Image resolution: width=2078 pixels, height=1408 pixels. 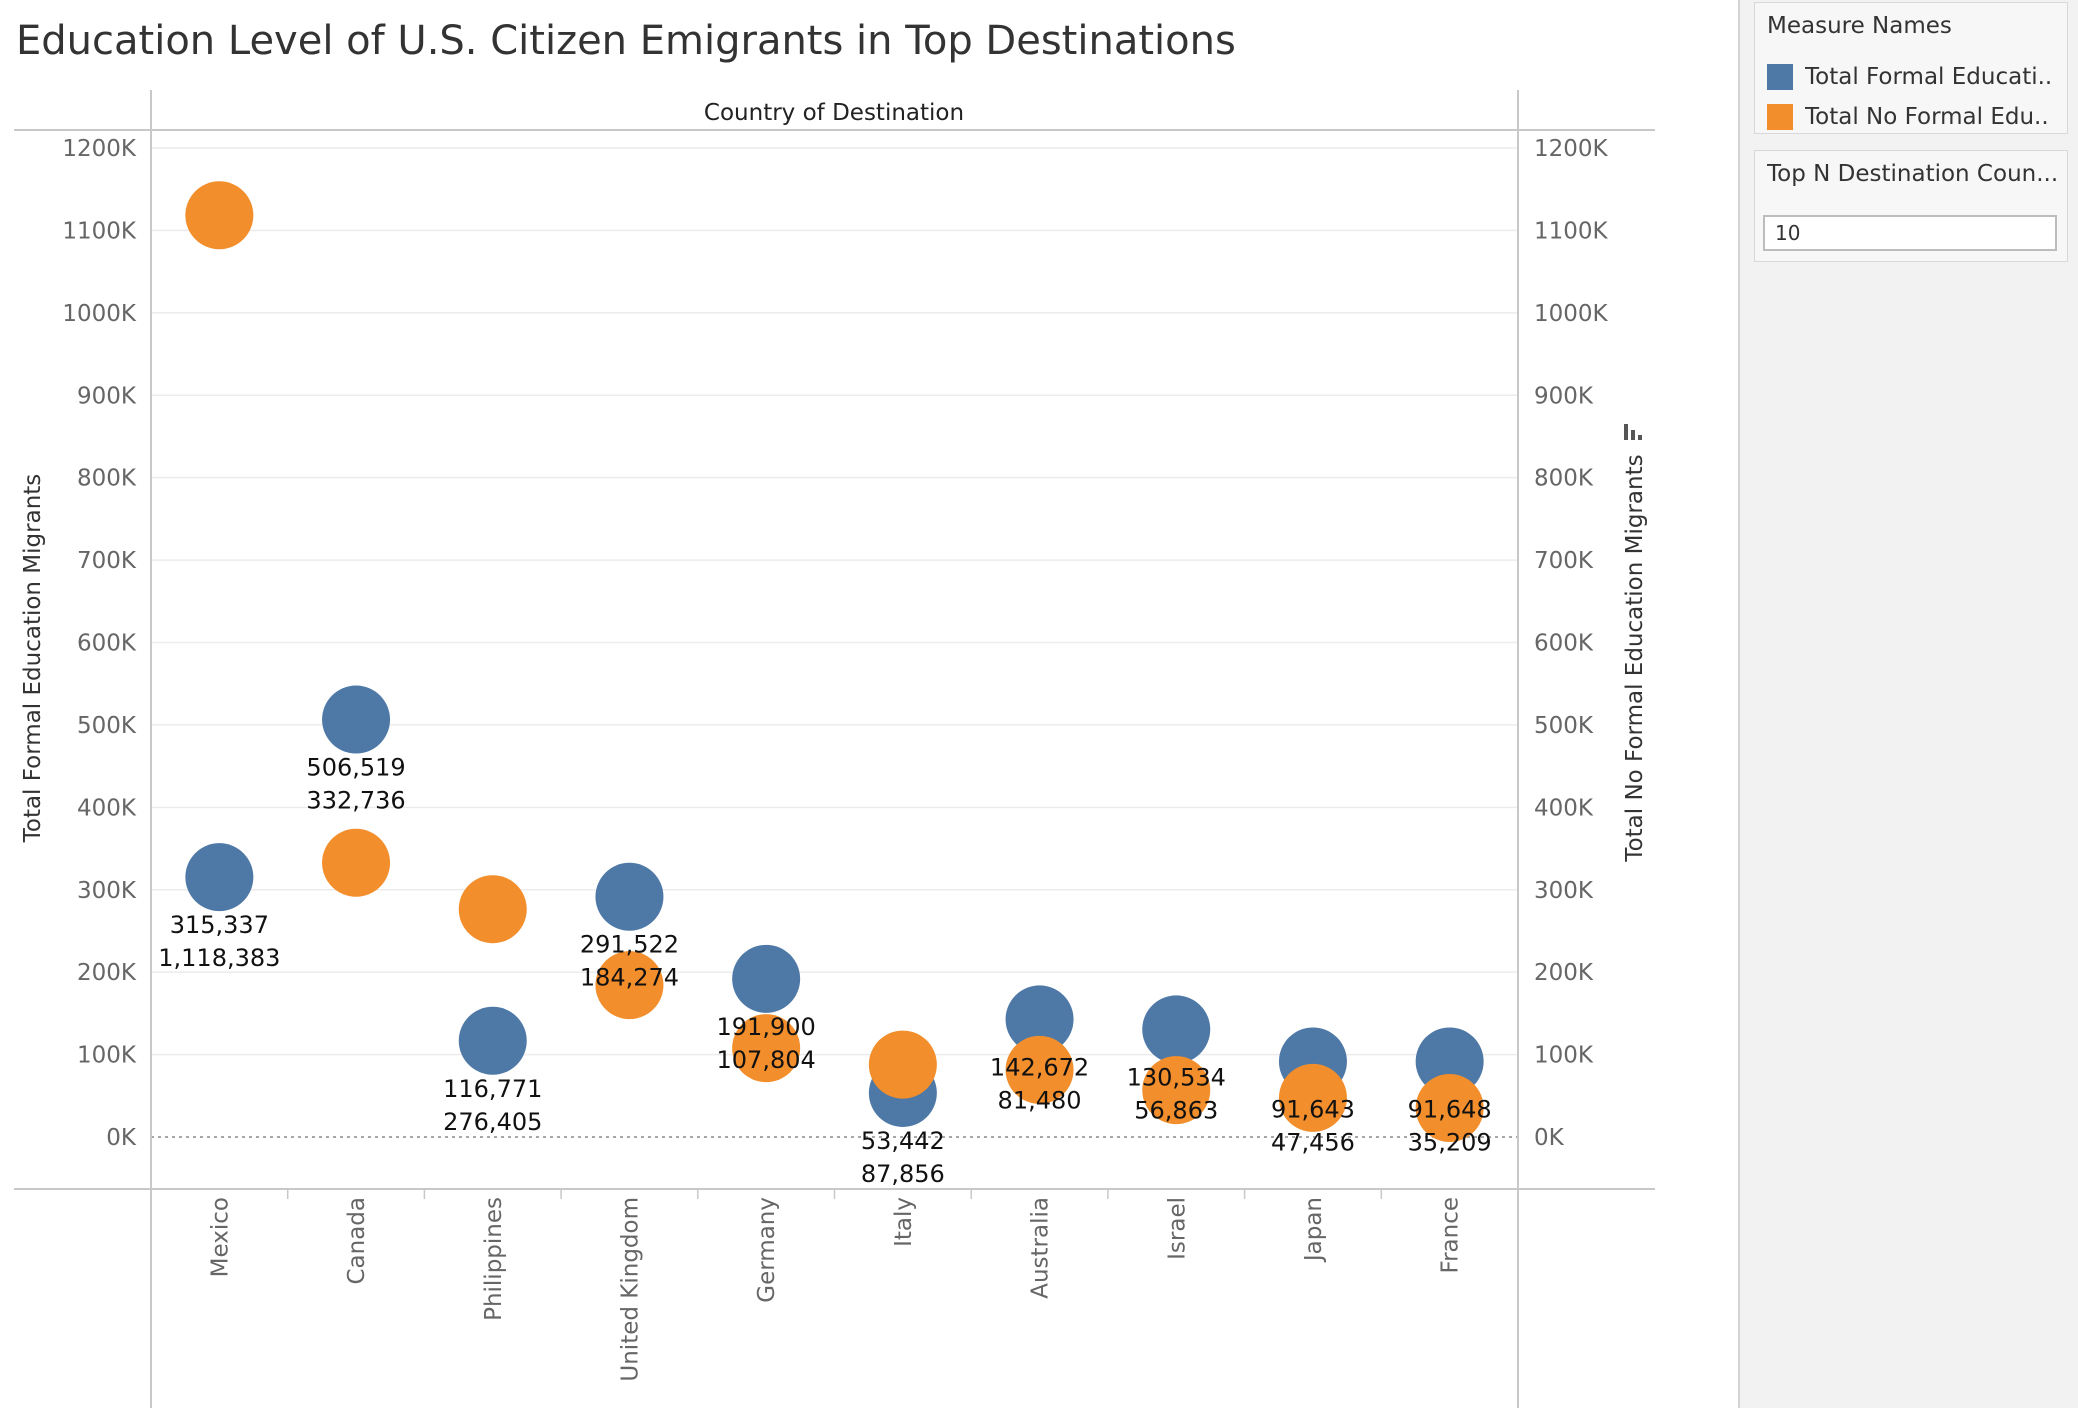 What do you see at coordinates (107, 561) in the screenshot?
I see `y-tick-label-left: 700K` at bounding box center [107, 561].